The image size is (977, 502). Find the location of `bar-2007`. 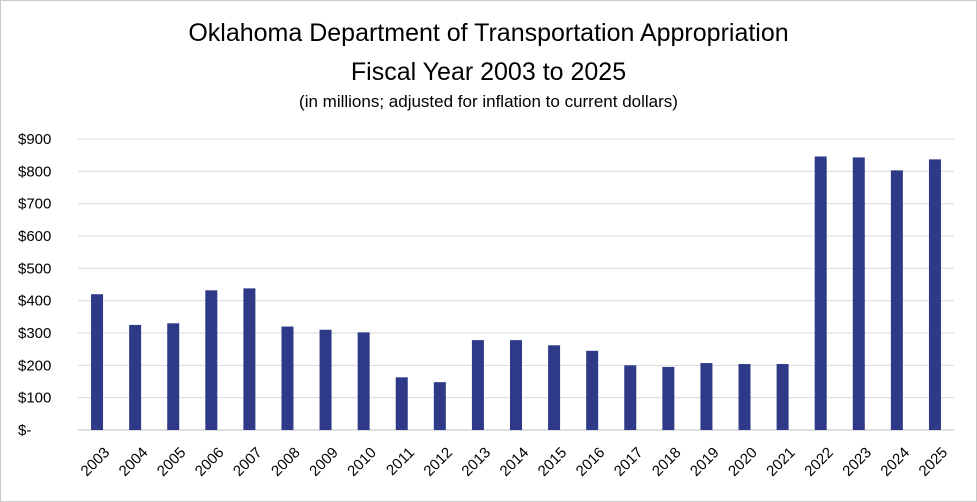

bar-2007 is located at coordinates (249, 359).